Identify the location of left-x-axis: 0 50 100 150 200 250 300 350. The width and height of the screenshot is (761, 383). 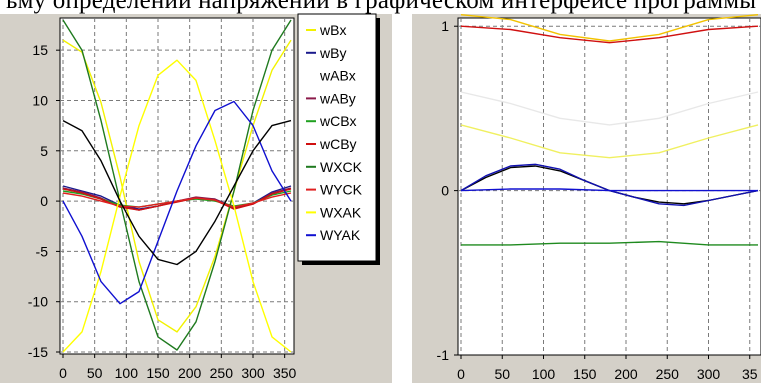
(178, 367).